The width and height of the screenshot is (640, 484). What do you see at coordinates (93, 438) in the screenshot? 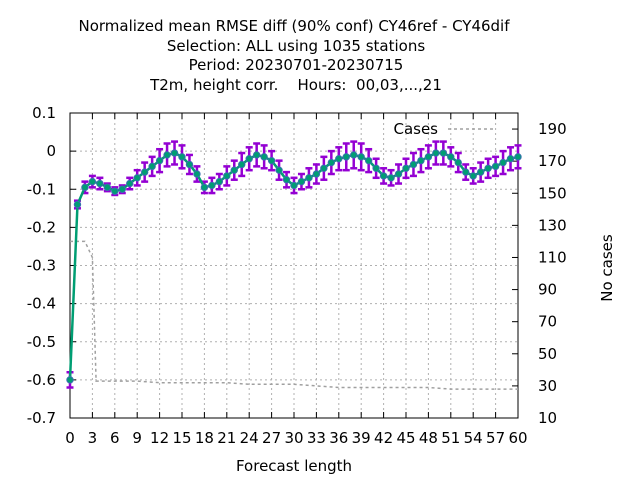
I see `x-tick-label: 3` at bounding box center [93, 438].